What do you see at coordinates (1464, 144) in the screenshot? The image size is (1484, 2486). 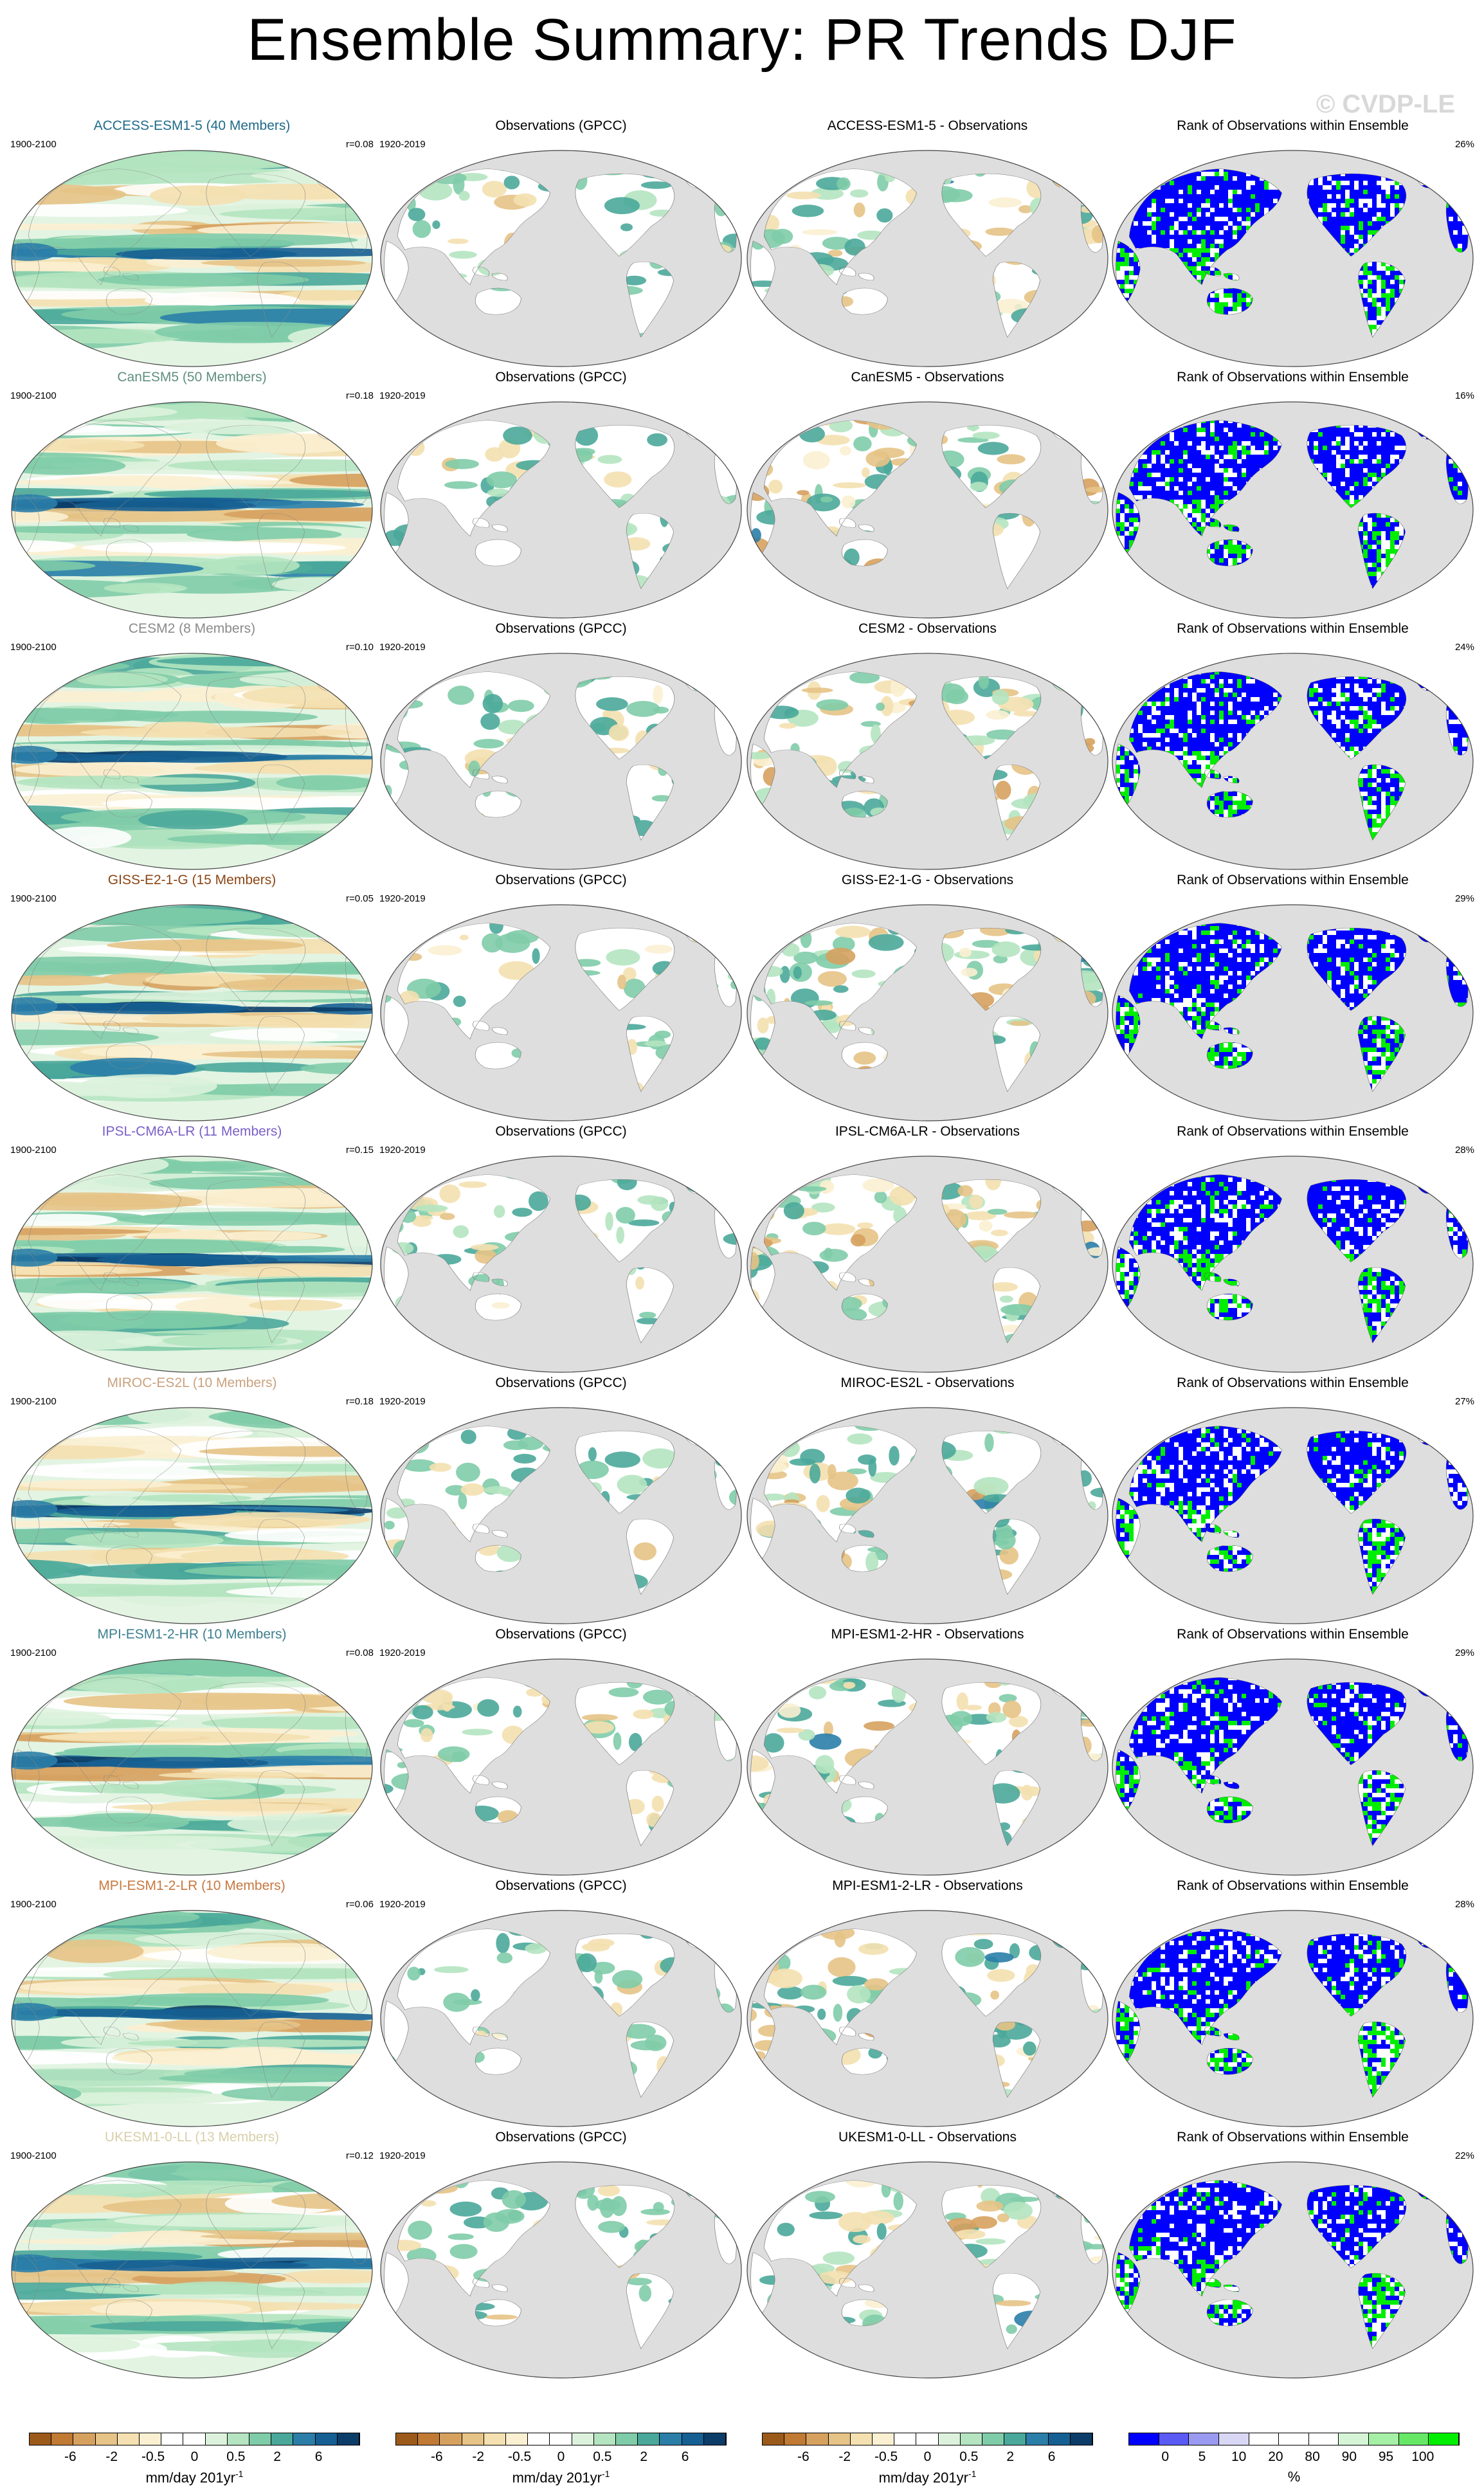 I see `percent-label: 26%` at bounding box center [1464, 144].